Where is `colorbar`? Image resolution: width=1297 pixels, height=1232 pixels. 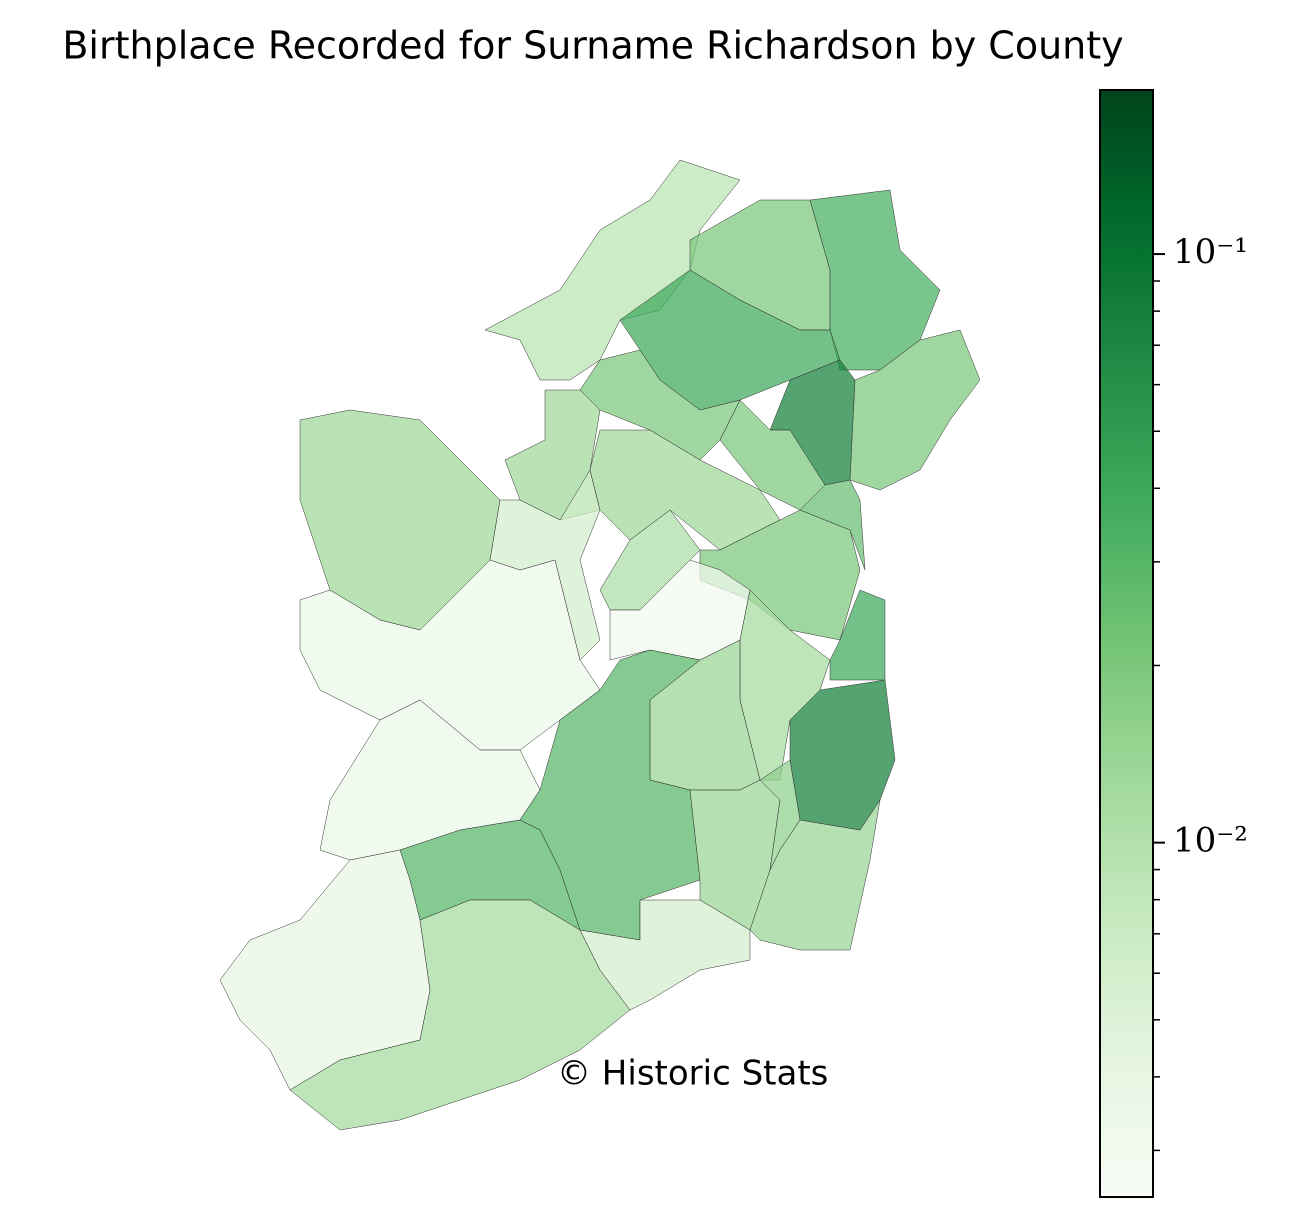
colorbar is located at coordinates (1126, 643).